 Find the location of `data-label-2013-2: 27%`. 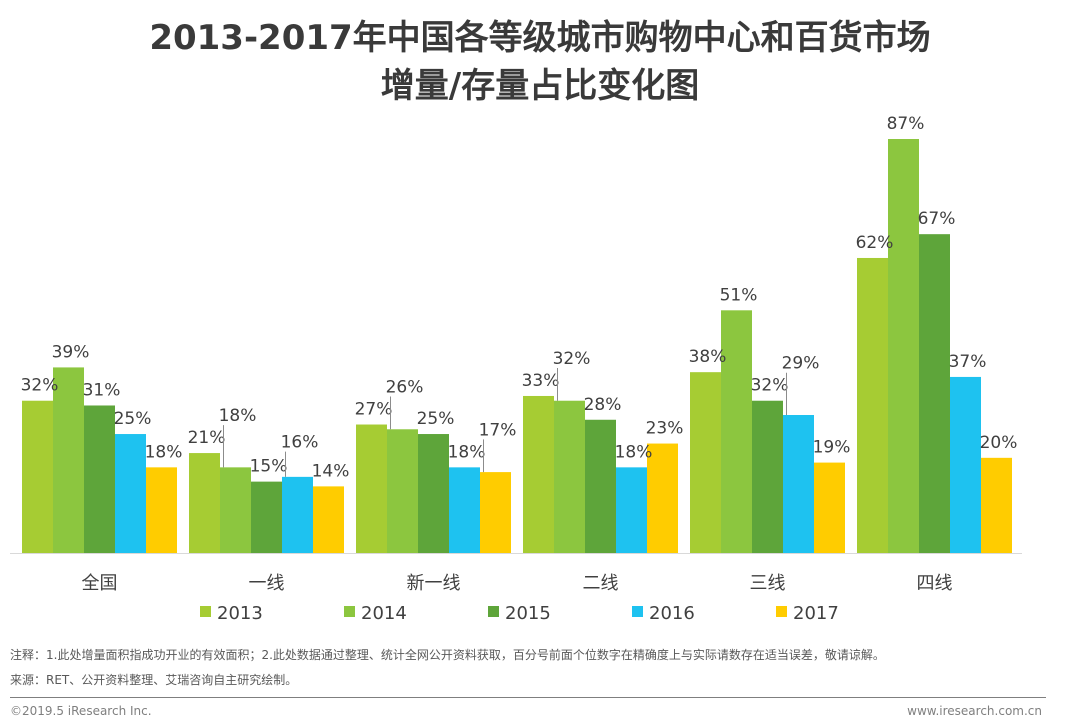

data-label-2013-2: 27% is located at coordinates (374, 410).